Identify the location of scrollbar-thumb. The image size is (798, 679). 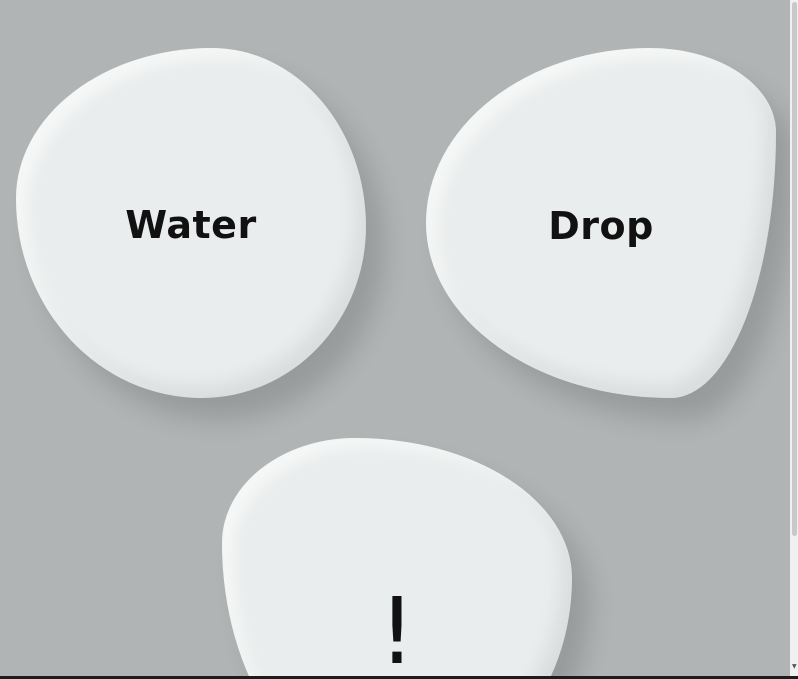
(794, 269).